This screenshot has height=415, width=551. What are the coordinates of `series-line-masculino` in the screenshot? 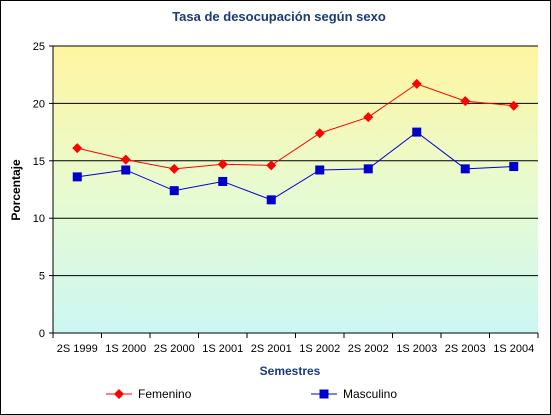 It's located at (295, 166).